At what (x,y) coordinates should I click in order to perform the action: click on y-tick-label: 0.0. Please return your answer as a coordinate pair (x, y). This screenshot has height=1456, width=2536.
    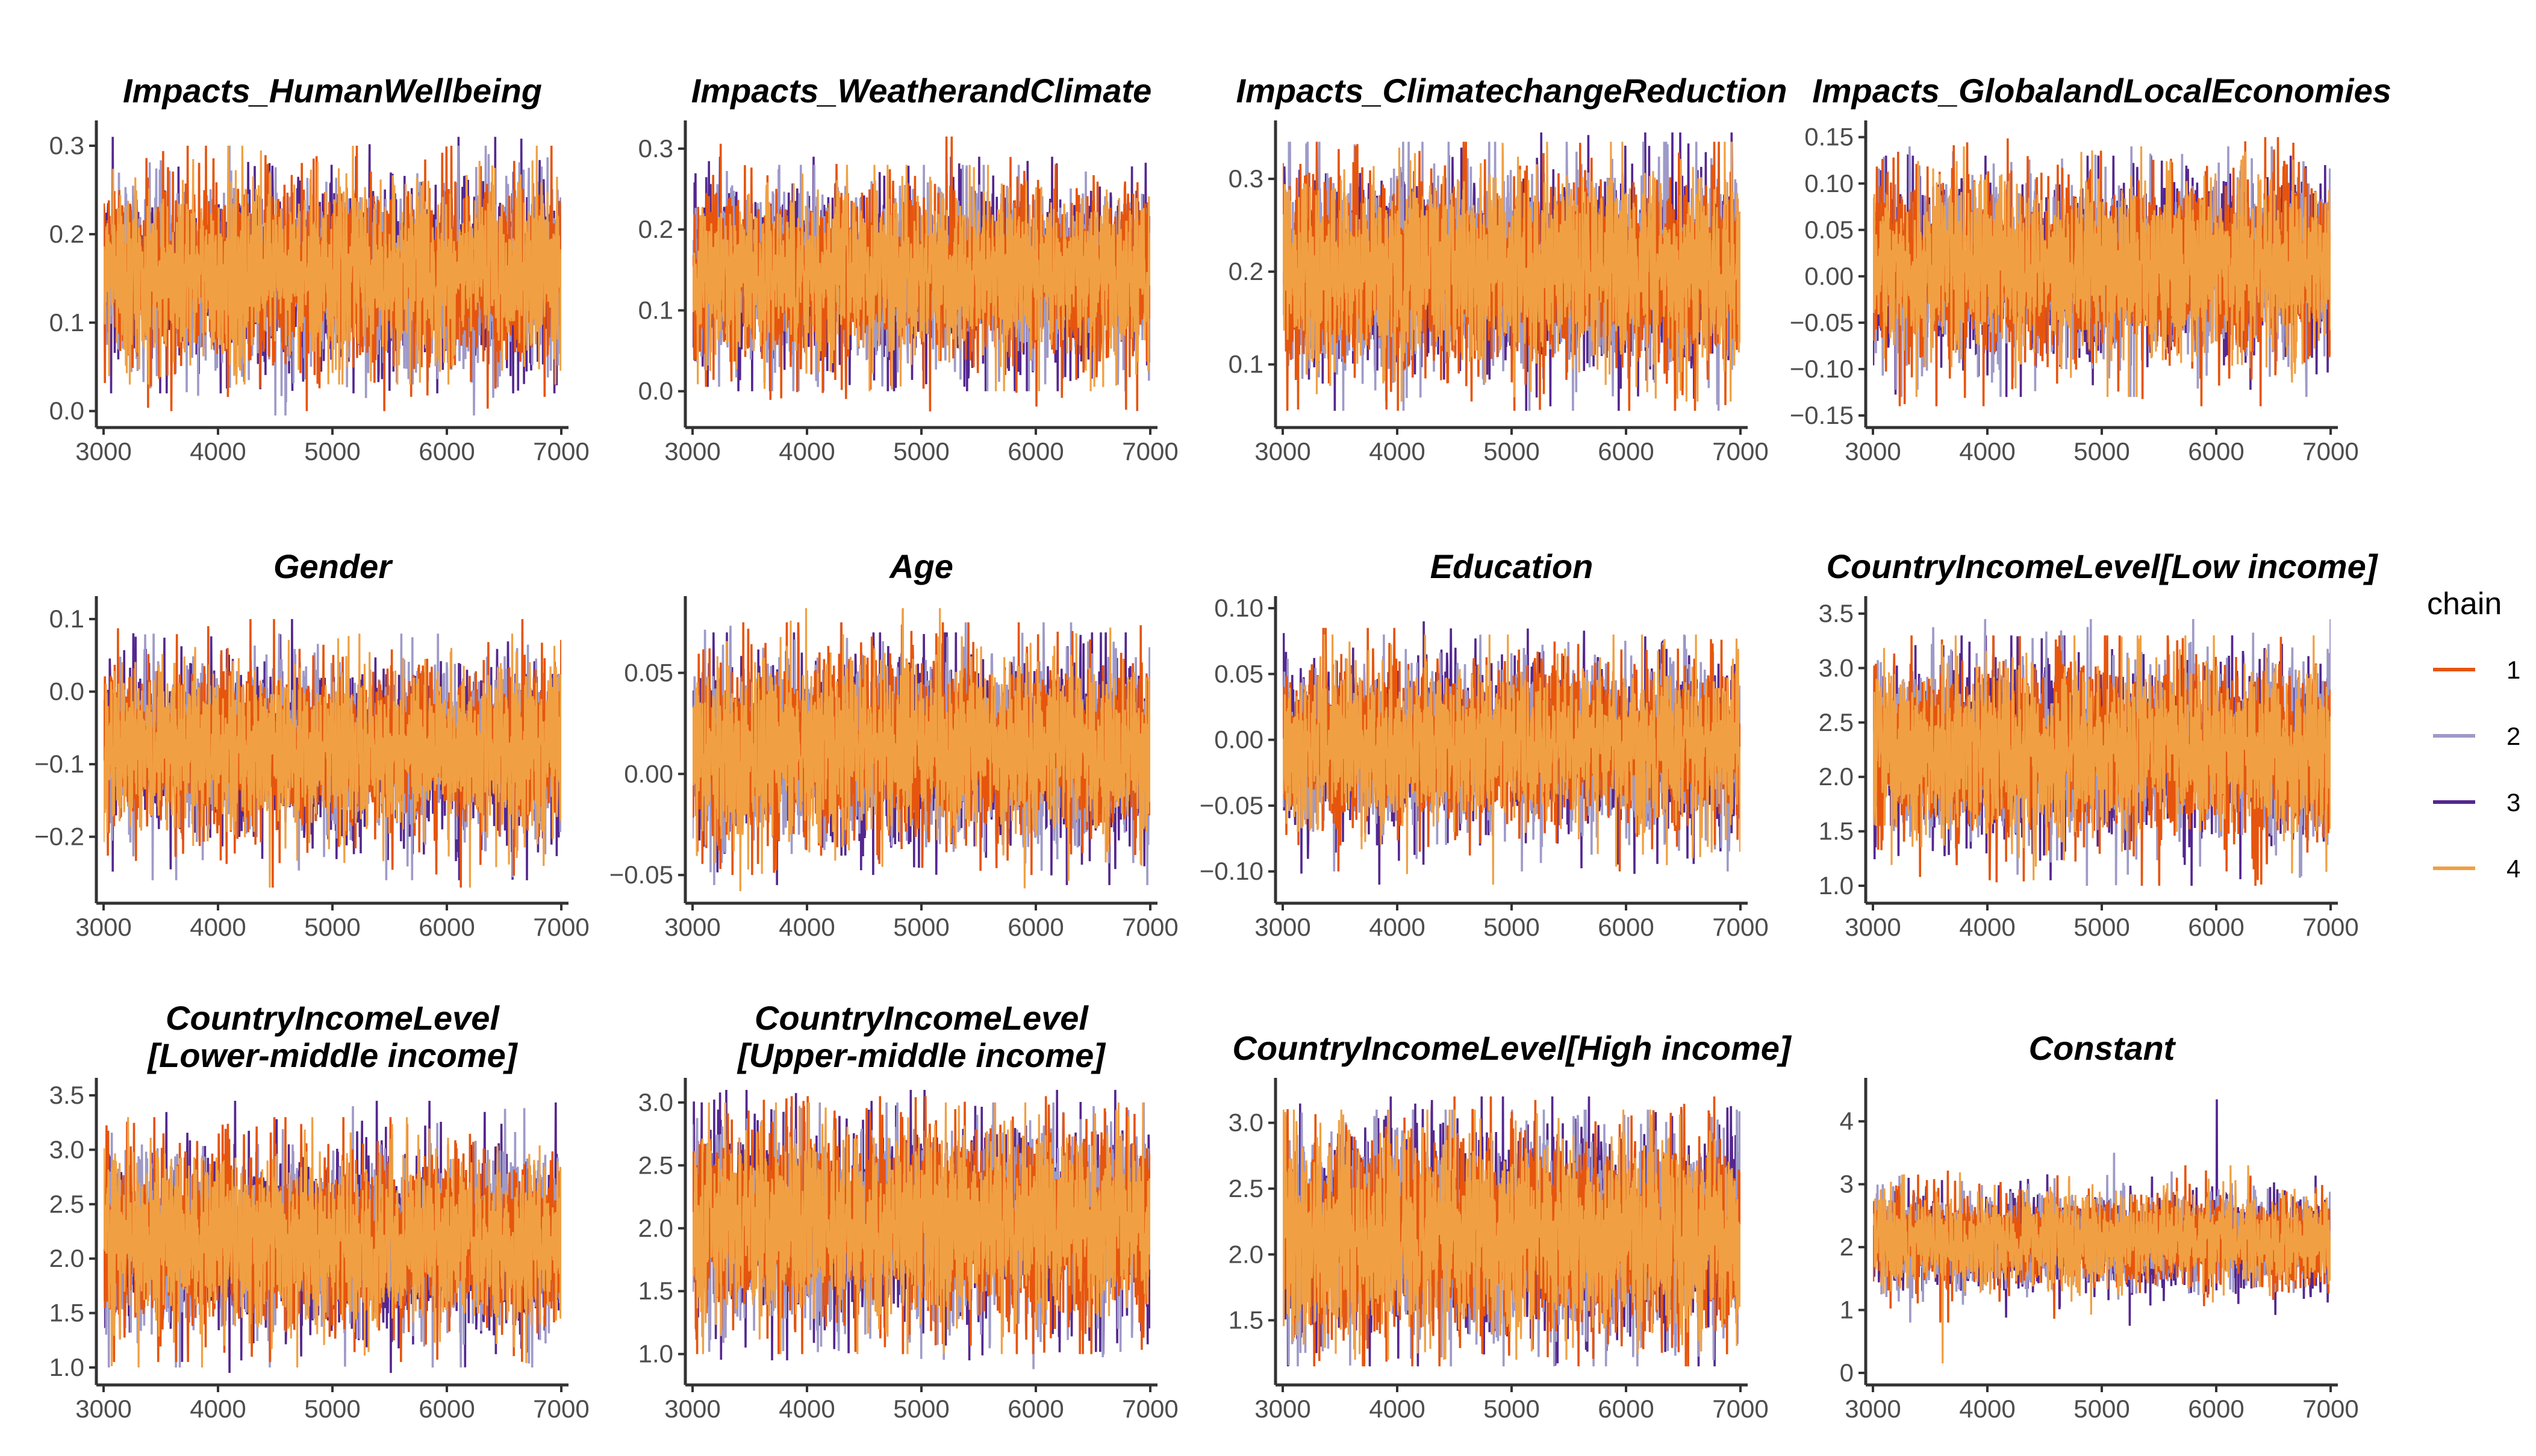
    Looking at the image, I should click on (66, 692).